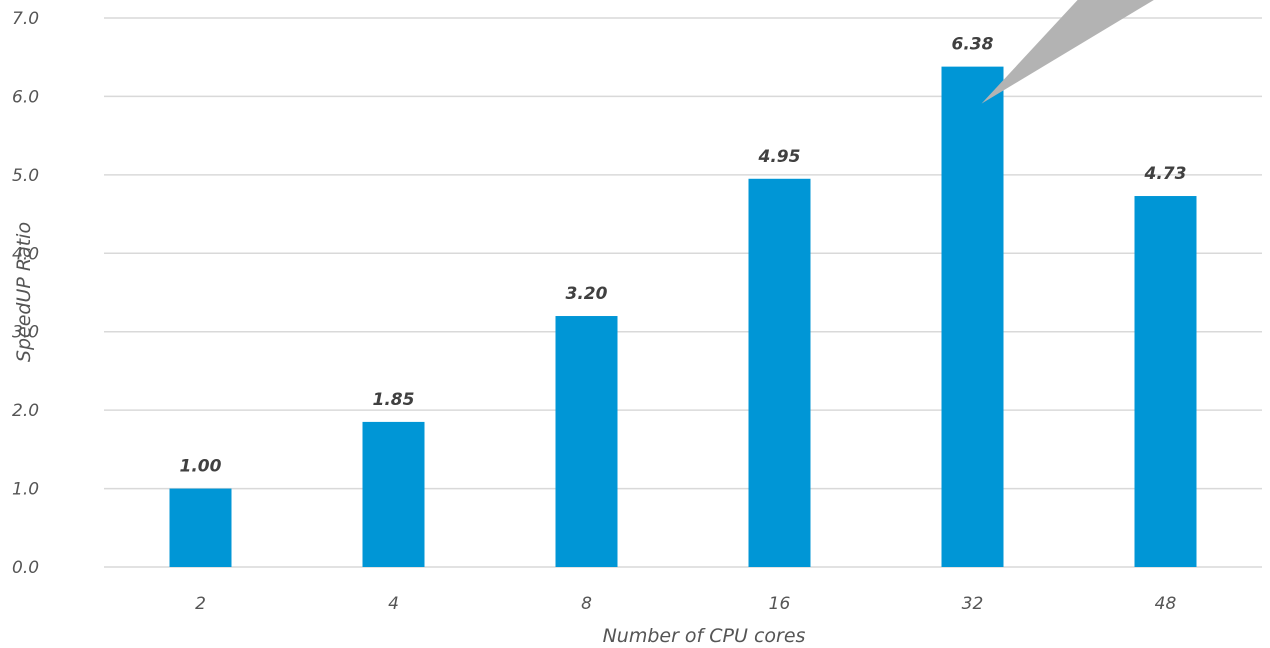 This screenshot has height=648, width=1270. Describe the element at coordinates (1165, 174) in the screenshot. I see `data-label: 4.73` at that location.